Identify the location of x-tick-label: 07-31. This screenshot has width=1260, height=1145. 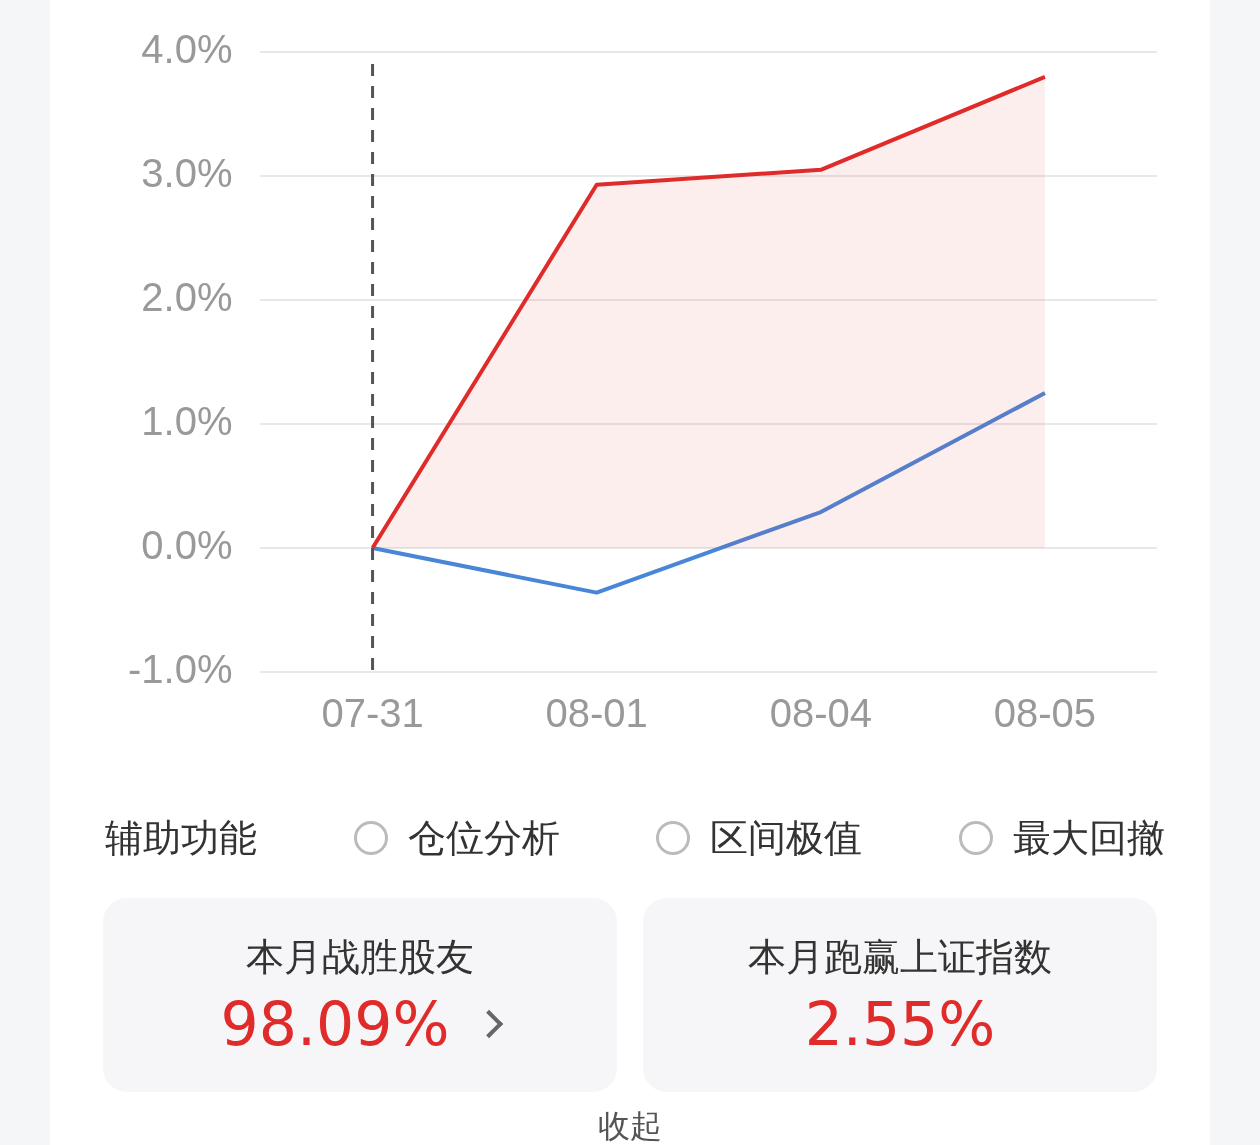
(372, 713).